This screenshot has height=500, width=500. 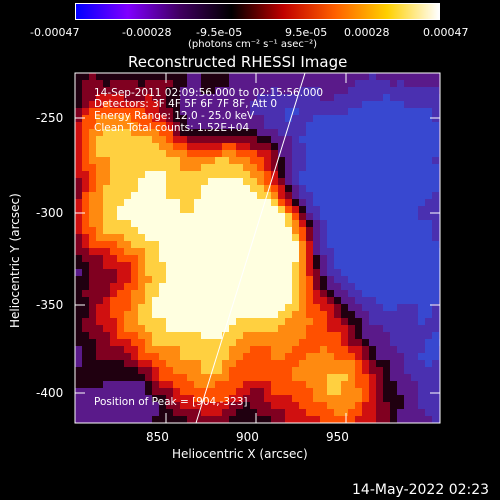 What do you see at coordinates (172, 128) in the screenshot?
I see `clean-counts-text: Clean Total counts: 1.52E+04` at bounding box center [172, 128].